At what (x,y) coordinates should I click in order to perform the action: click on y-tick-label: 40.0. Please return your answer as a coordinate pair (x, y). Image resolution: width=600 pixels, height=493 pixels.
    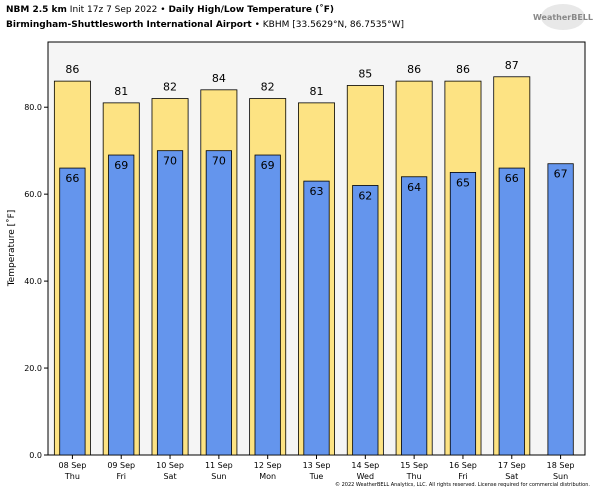
    Looking at the image, I should click on (33, 281).